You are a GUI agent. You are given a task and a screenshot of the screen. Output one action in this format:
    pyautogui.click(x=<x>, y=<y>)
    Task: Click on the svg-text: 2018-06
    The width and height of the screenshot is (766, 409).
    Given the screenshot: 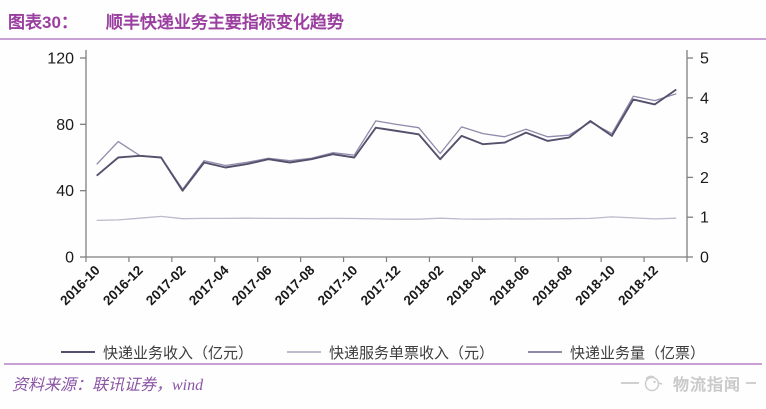 What is the action you would take?
    pyautogui.click(x=509, y=285)
    